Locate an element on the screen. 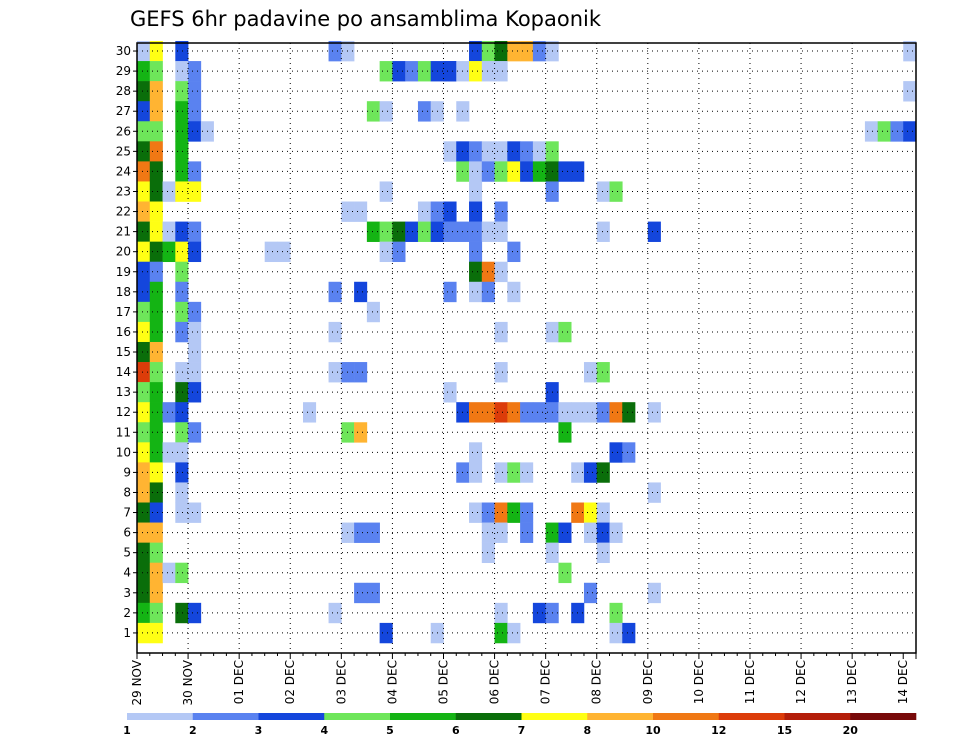 This screenshot has height=742, width=960. x-tick-label: 06 DEC is located at coordinates (495, 682).